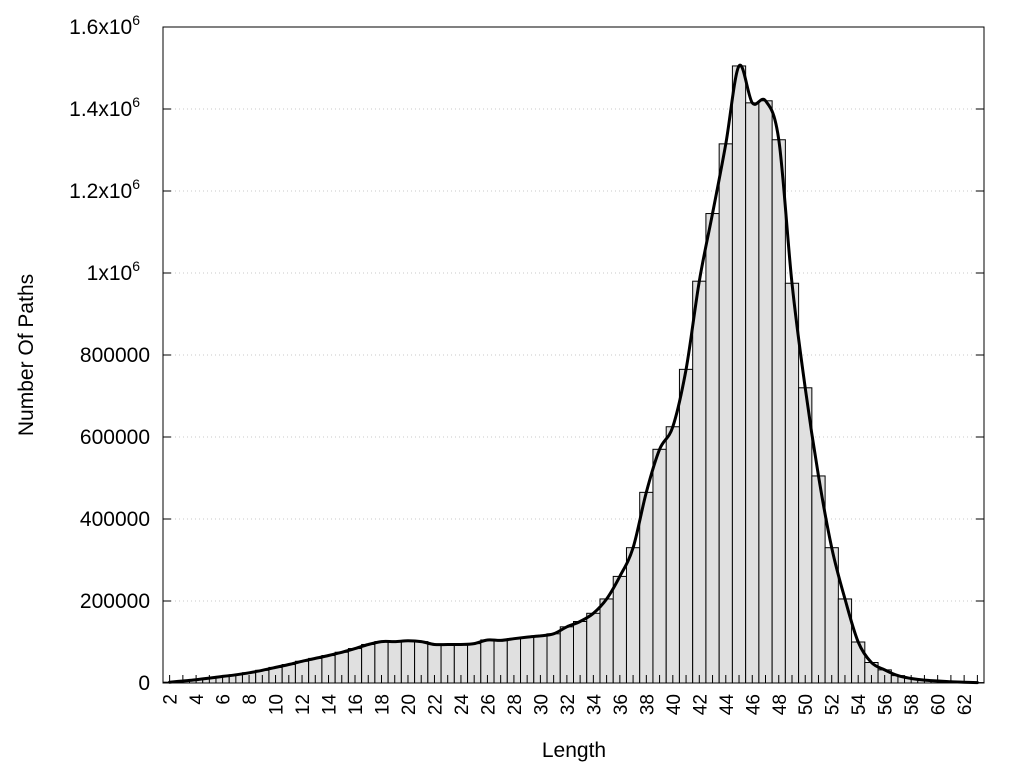  Describe the element at coordinates (383, 704) in the screenshot. I see `x-tick-label: 18` at that location.